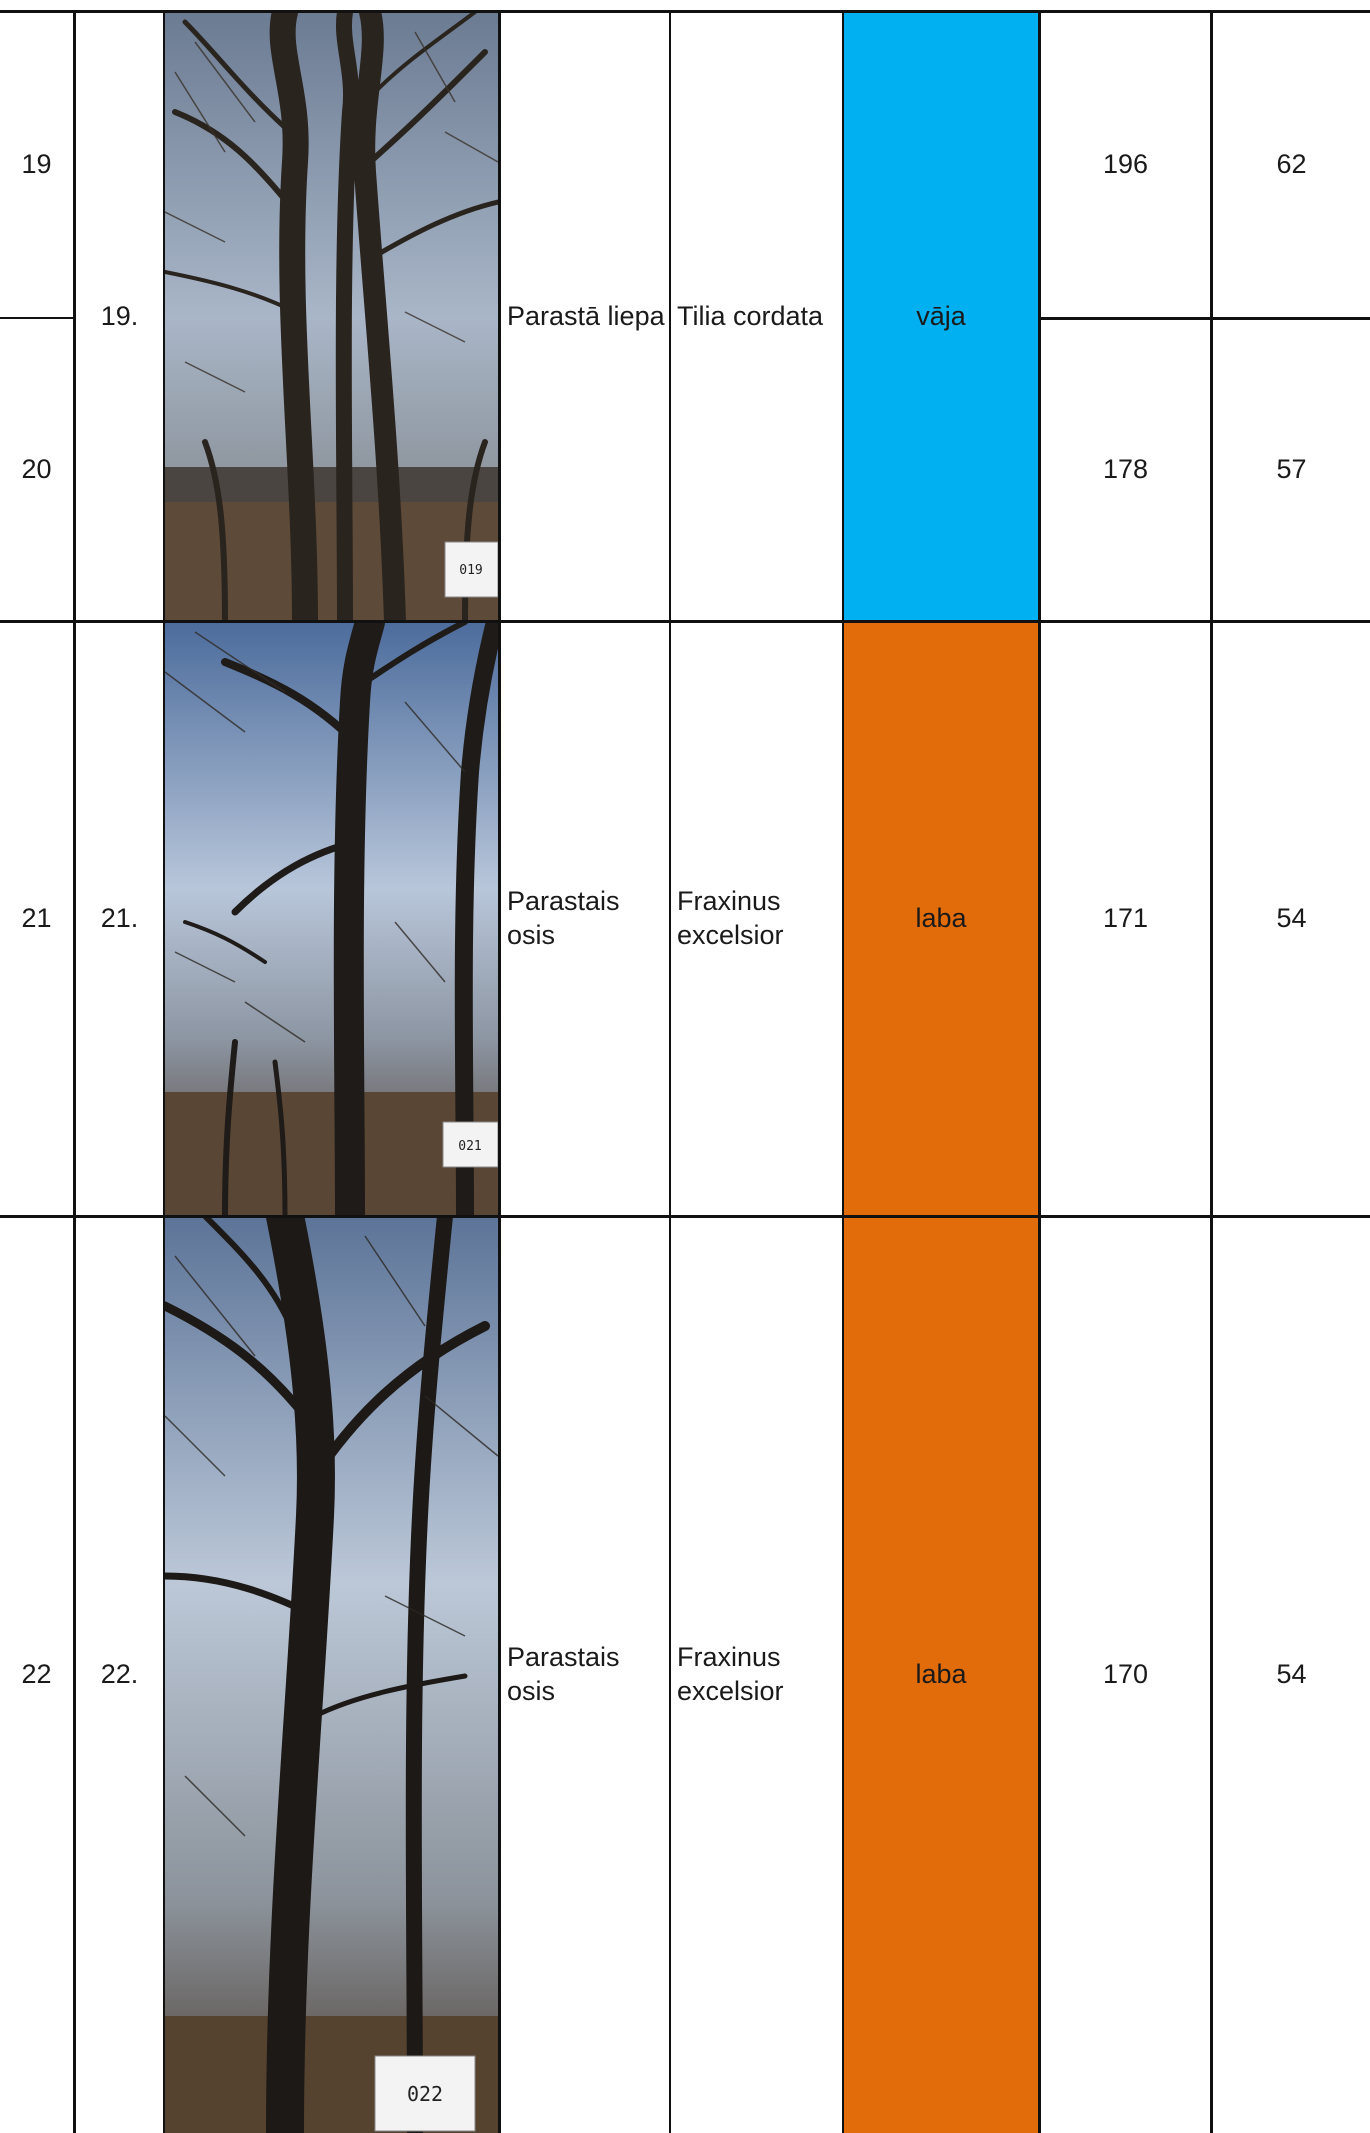 This screenshot has height=2133, width=1370. Describe the element at coordinates (563, 918) in the screenshot. I see `species-name-lv-21: Parastais osis` at that location.